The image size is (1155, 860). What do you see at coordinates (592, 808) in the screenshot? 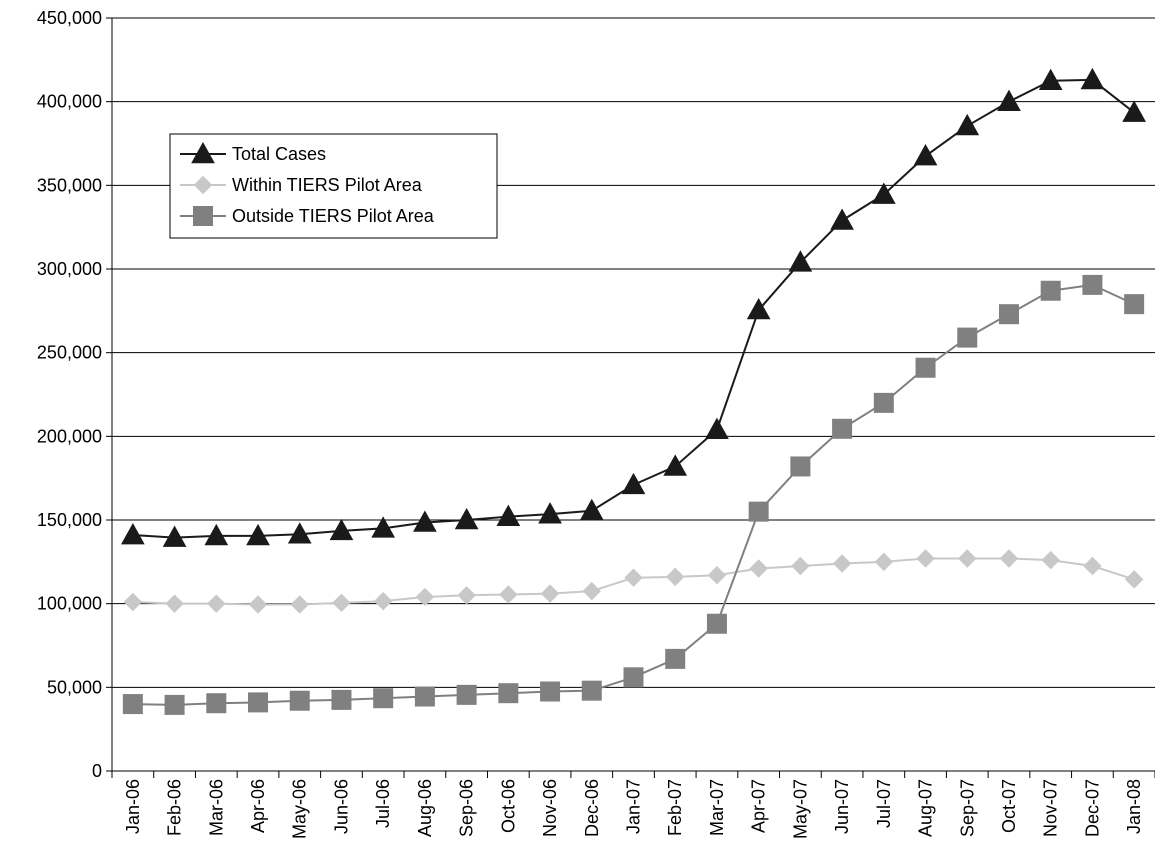
I see `x-tick-label: Dec-06` at bounding box center [592, 808].